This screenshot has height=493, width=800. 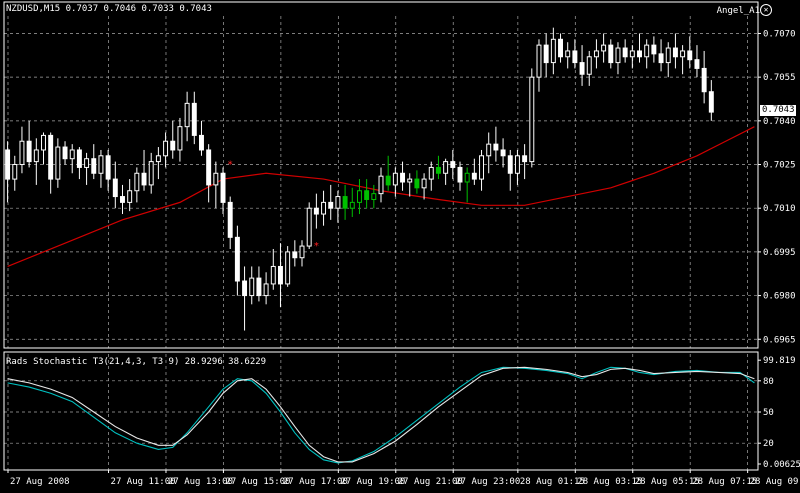 What do you see at coordinates (779, 209) in the screenshot?
I see `price-tick-label: 0.7010` at bounding box center [779, 209].